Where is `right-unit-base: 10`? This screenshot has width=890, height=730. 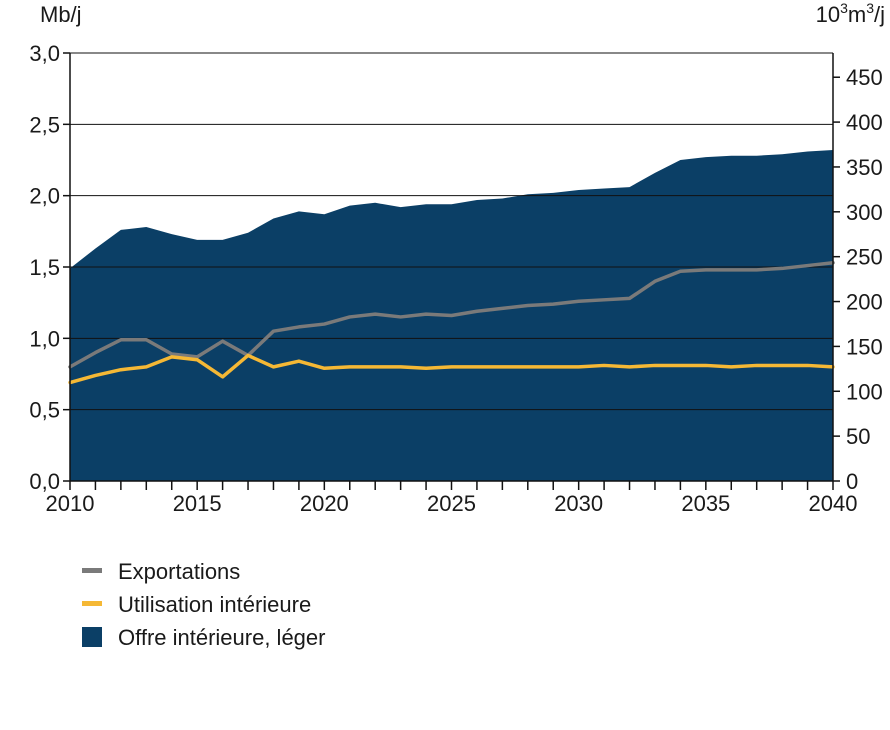 right-unit-base: 10 is located at coordinates (828, 14).